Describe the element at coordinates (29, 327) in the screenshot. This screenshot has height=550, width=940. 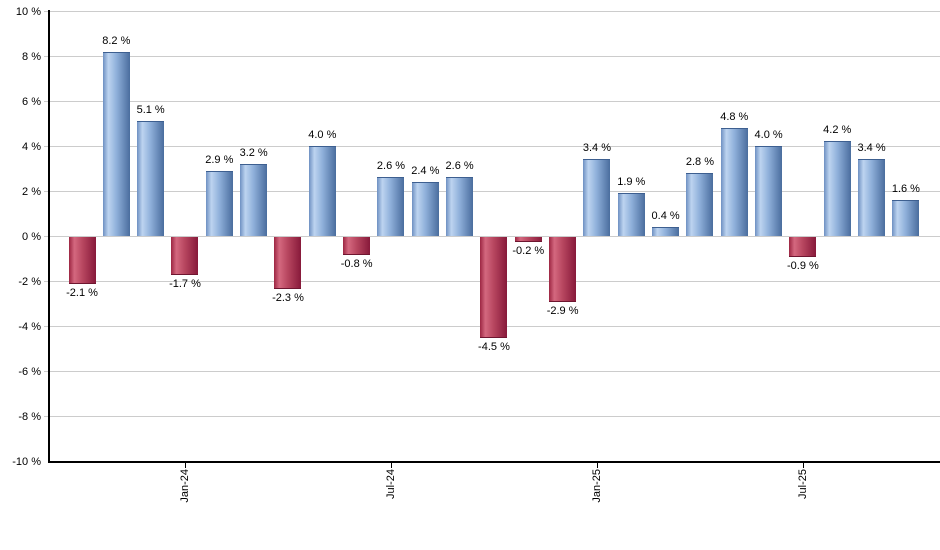
I see `y-axis-tick-label: -4 %` at that location.